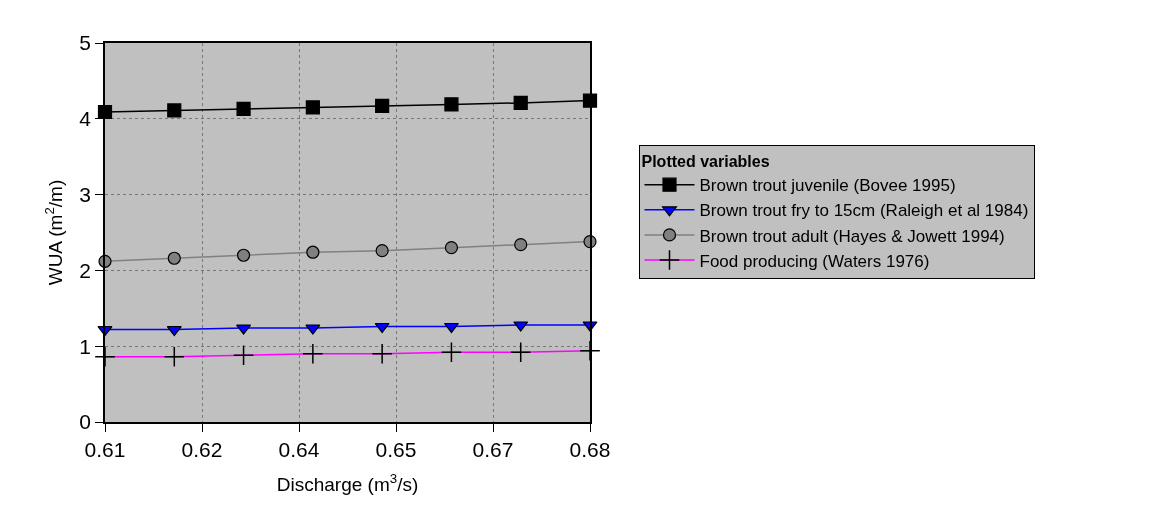 This screenshot has height=529, width=1153. What do you see at coordinates (814, 261) in the screenshot?
I see `legend-label: Food producing (Waters 1976)` at bounding box center [814, 261].